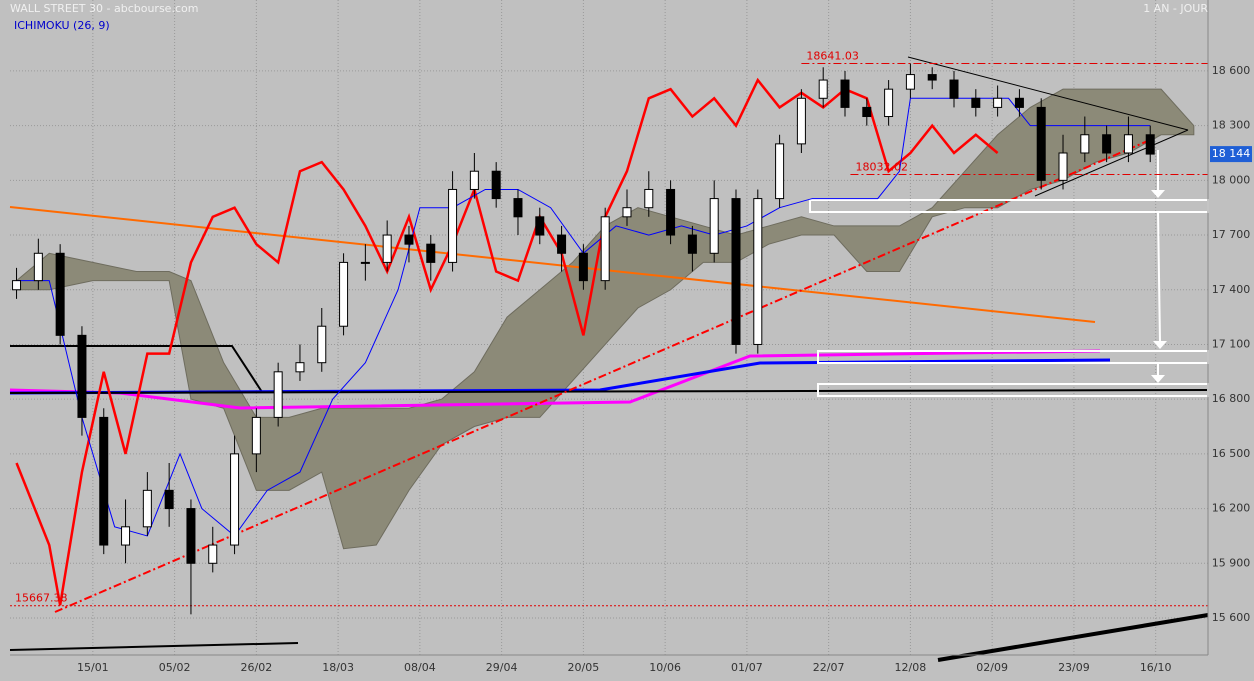  I want to click on x-tick-label: 12/08, so click(911, 667).